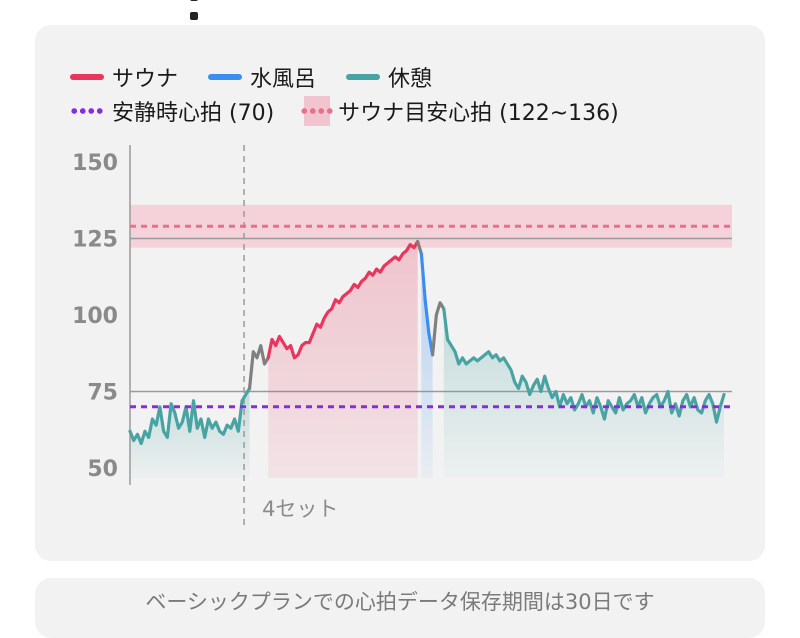 Image resolution: width=800 pixels, height=638 pixels. What do you see at coordinates (400, 602) in the screenshot?
I see `data-retention-text: ベーシックプランでの心拍データ保存期間は30日です` at bounding box center [400, 602].